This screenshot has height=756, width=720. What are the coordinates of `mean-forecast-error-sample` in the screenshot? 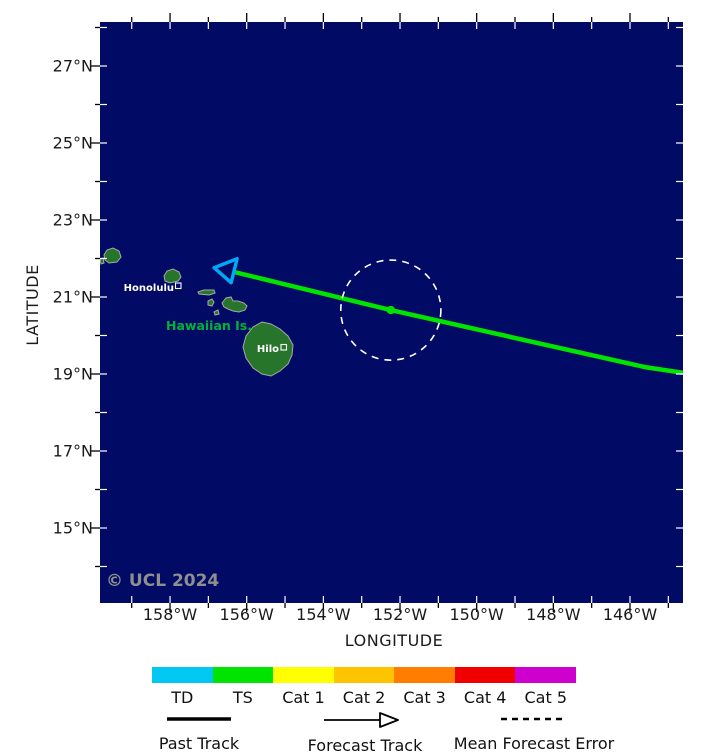 It's located at (534, 719).